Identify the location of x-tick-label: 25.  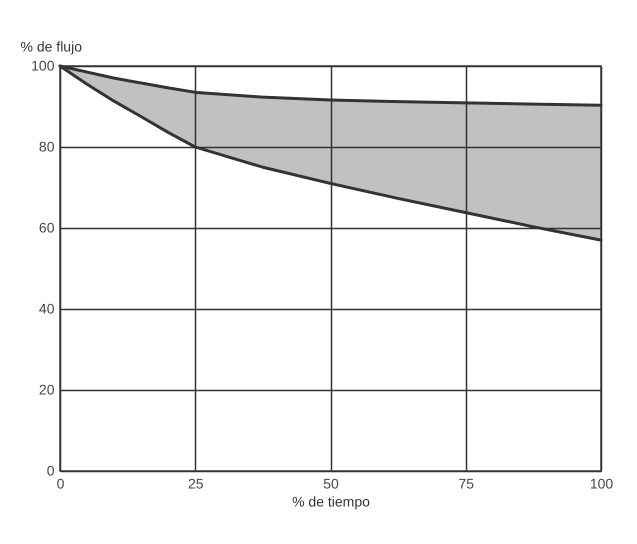
(196, 484).